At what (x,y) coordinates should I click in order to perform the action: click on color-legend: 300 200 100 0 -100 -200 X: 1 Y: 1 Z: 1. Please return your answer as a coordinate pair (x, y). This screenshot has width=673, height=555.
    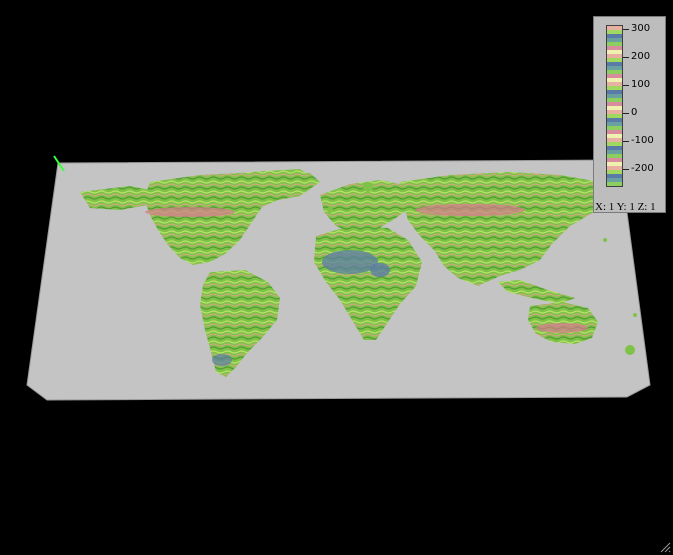
    Looking at the image, I should click on (629, 114).